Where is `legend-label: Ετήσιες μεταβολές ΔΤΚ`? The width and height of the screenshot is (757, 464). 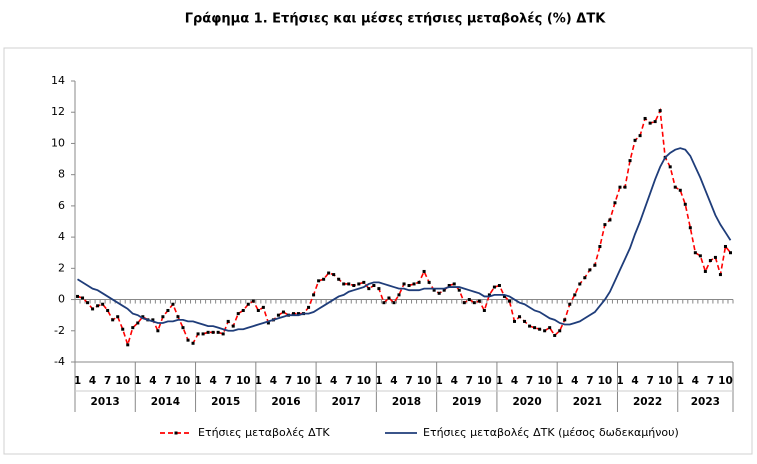 legend-label: Ετήσιες μεταβολές ΔΤΚ is located at coordinates (264, 432).